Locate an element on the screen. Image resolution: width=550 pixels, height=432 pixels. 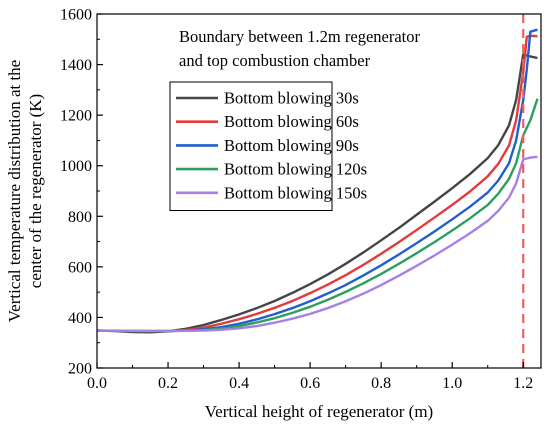
y-tick-label: 1600 is located at coordinates (76, 15).